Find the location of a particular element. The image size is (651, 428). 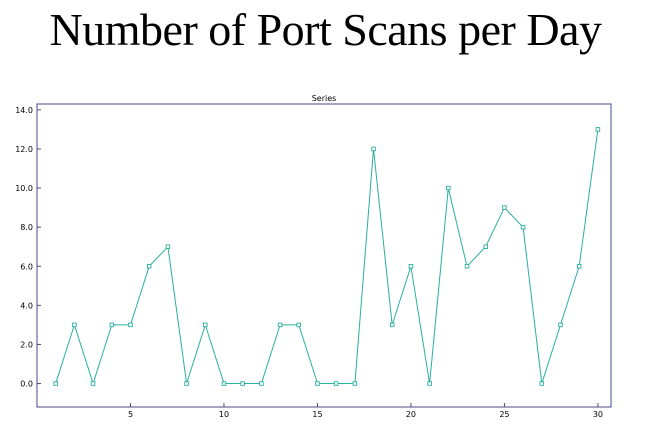

y-tick-label: 14.0 is located at coordinates (24, 110).